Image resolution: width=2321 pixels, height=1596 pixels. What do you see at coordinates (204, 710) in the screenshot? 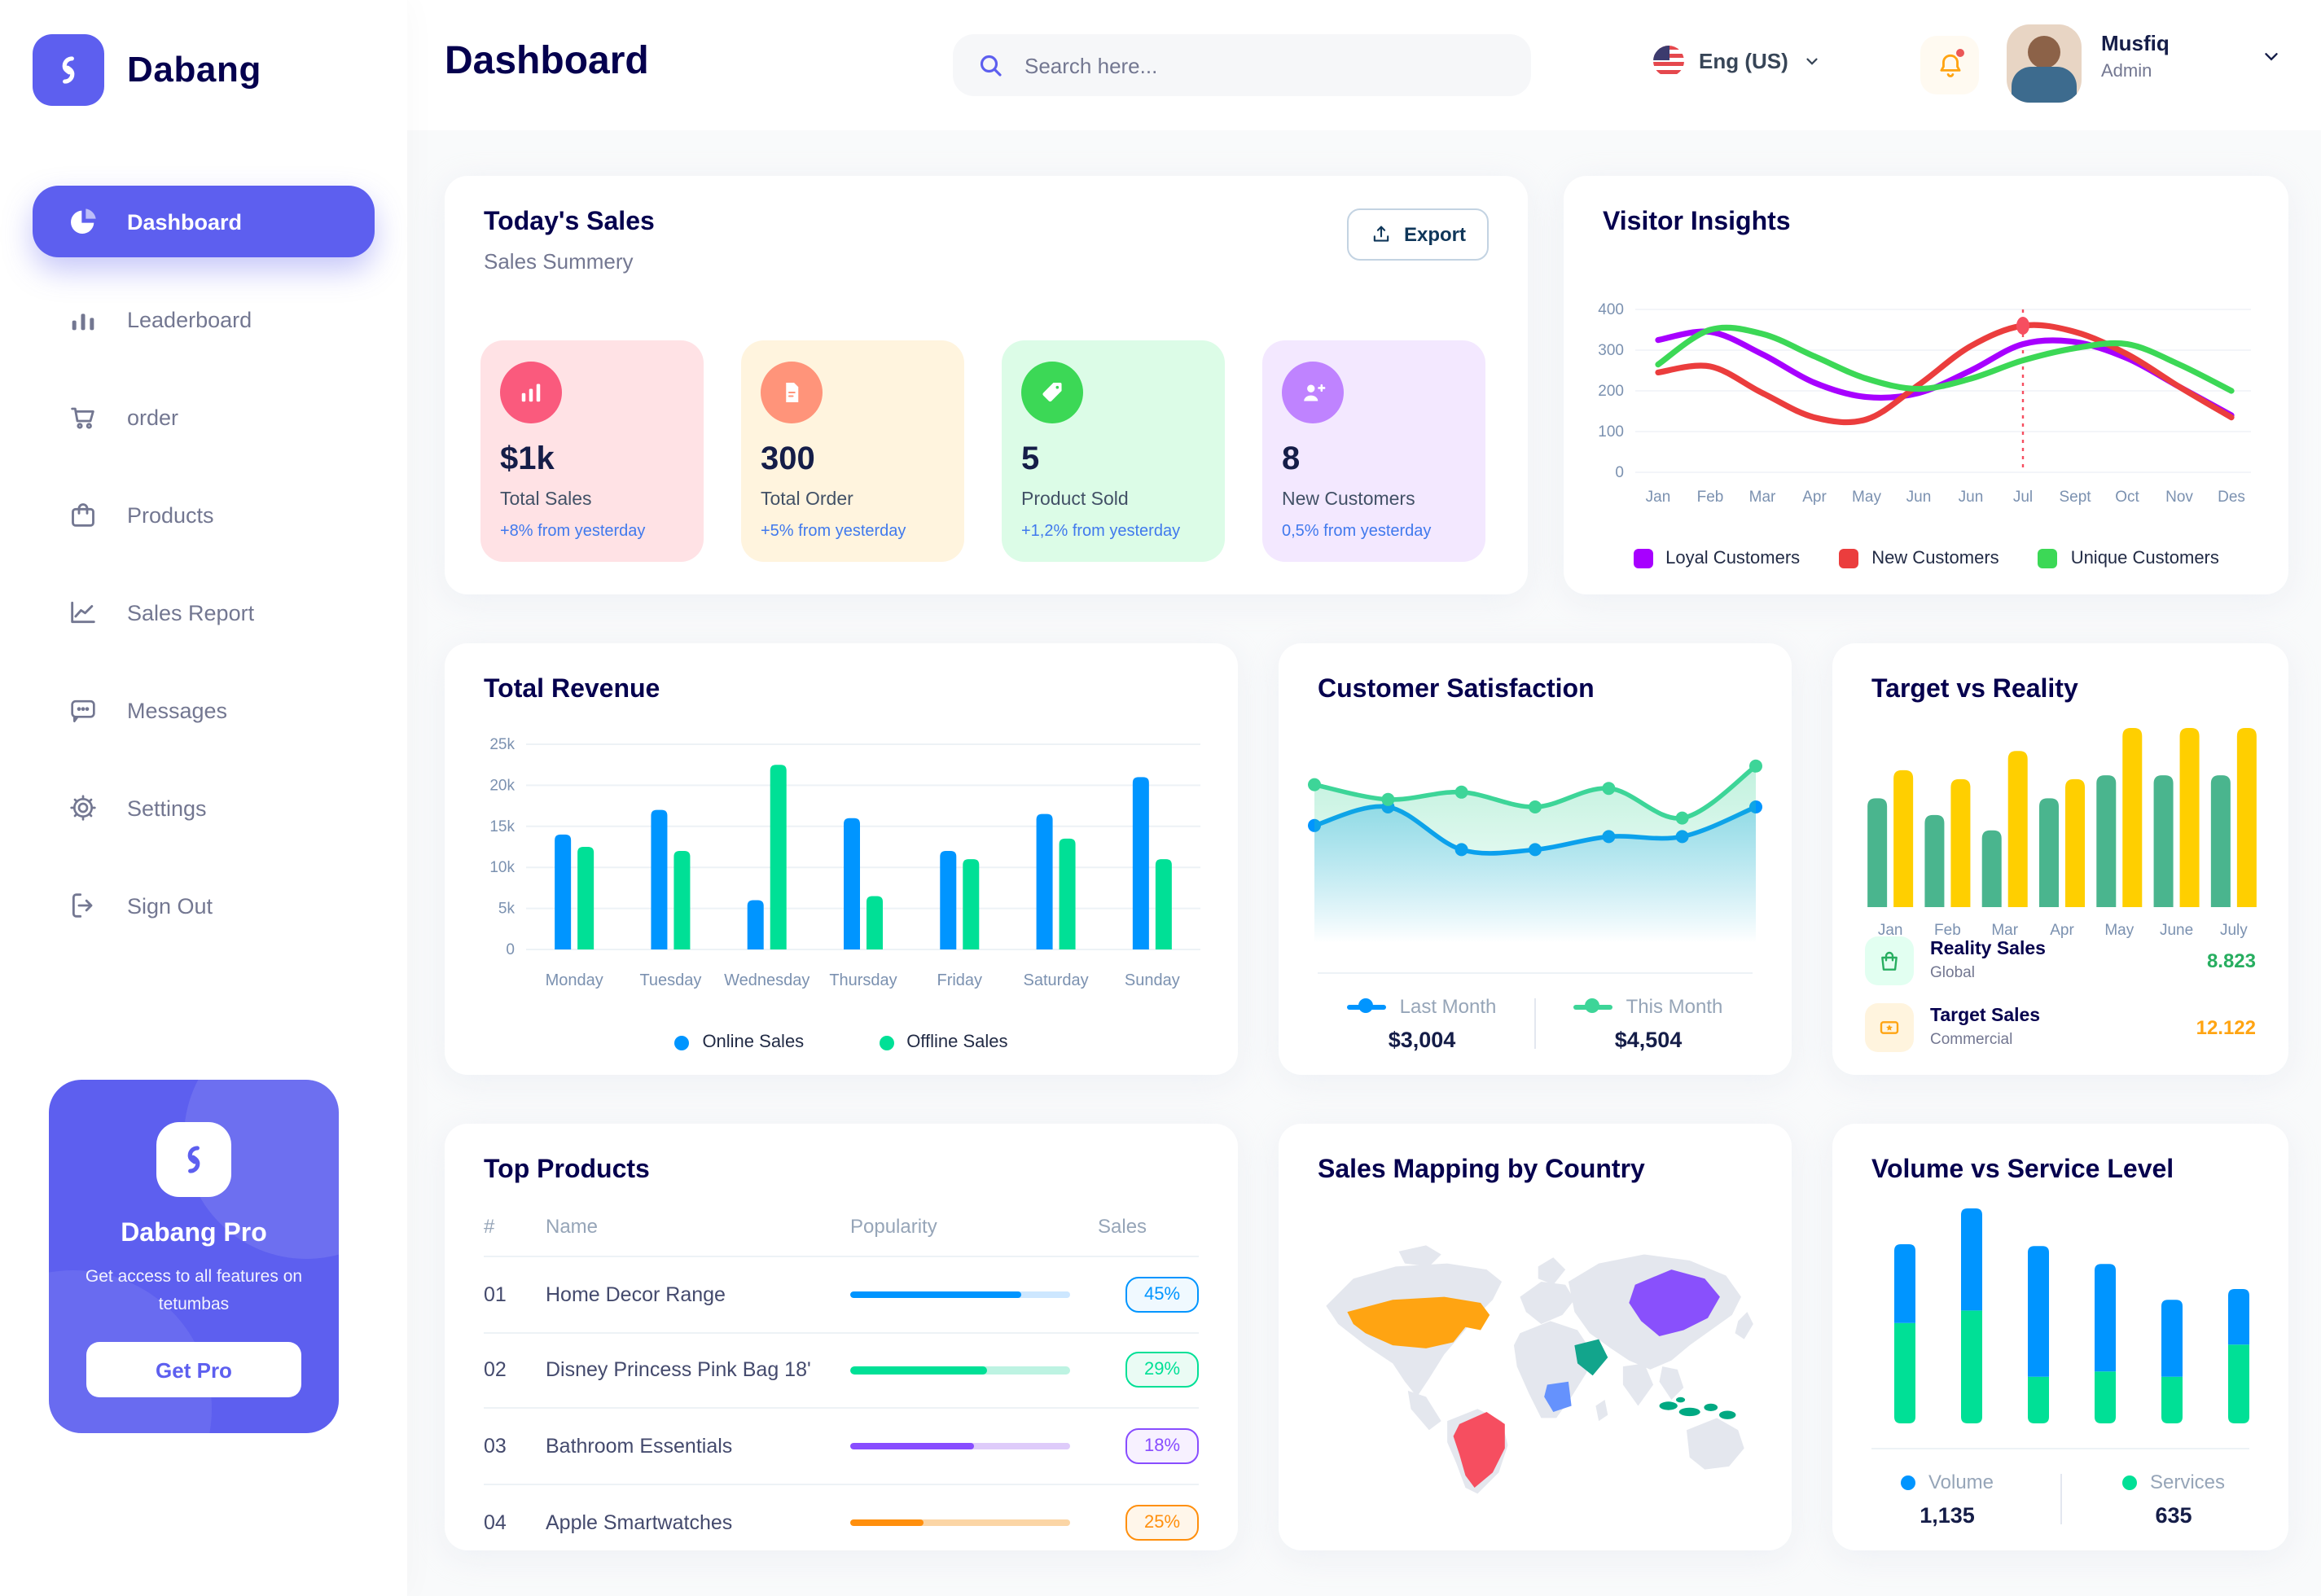
I see `sidebar-item-messages: Messages` at bounding box center [204, 710].